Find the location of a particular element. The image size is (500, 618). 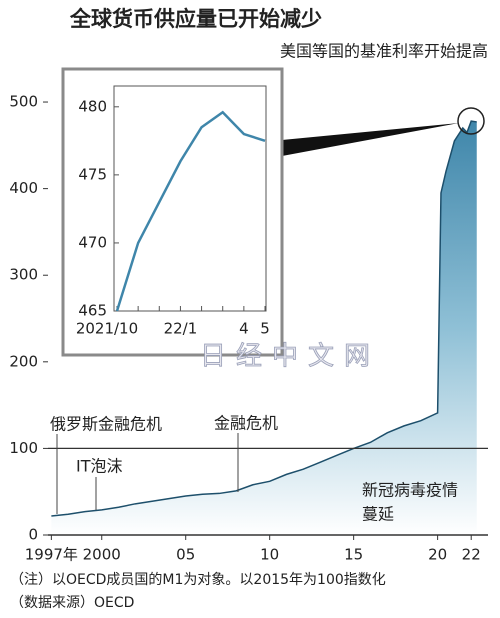

x-tick-label: 15 is located at coordinates (353, 555).